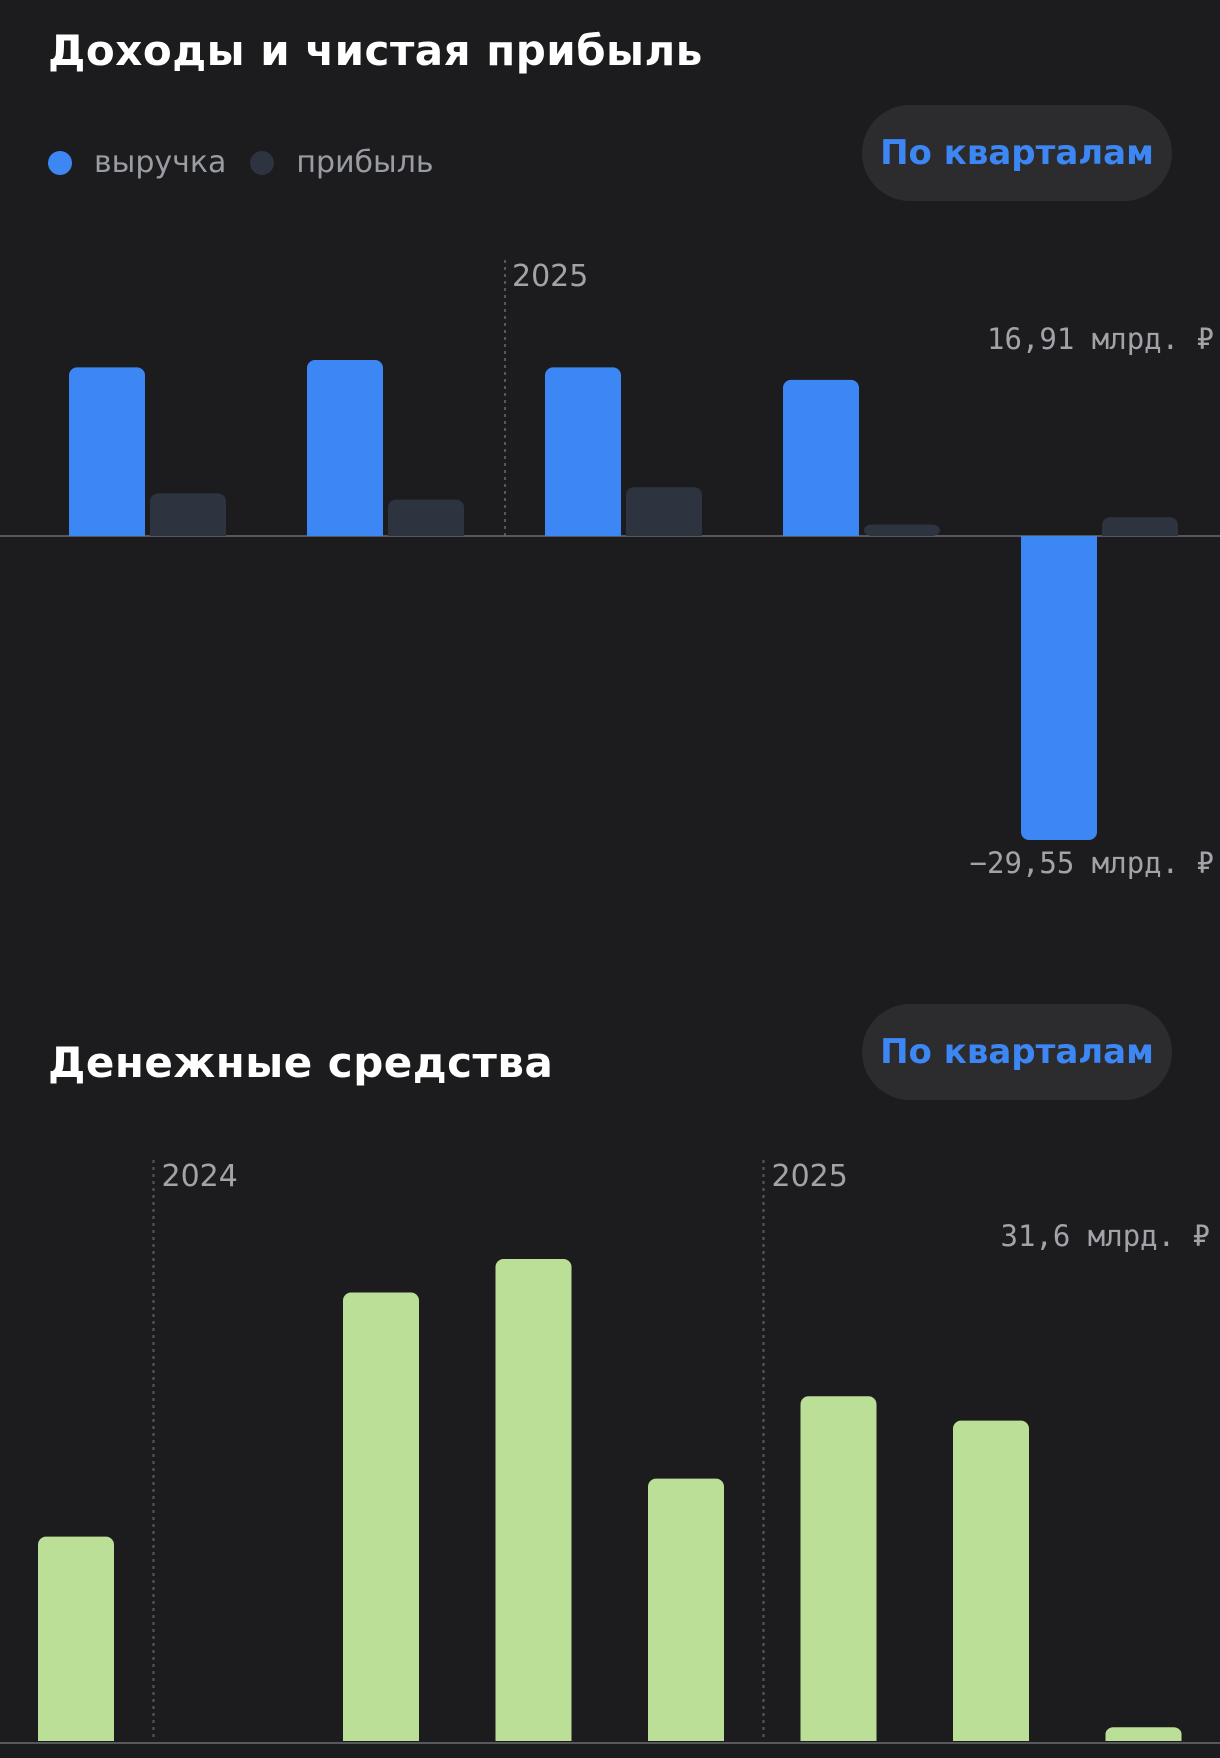  I want to click on legend-item-revenue: выручка, so click(137, 162).